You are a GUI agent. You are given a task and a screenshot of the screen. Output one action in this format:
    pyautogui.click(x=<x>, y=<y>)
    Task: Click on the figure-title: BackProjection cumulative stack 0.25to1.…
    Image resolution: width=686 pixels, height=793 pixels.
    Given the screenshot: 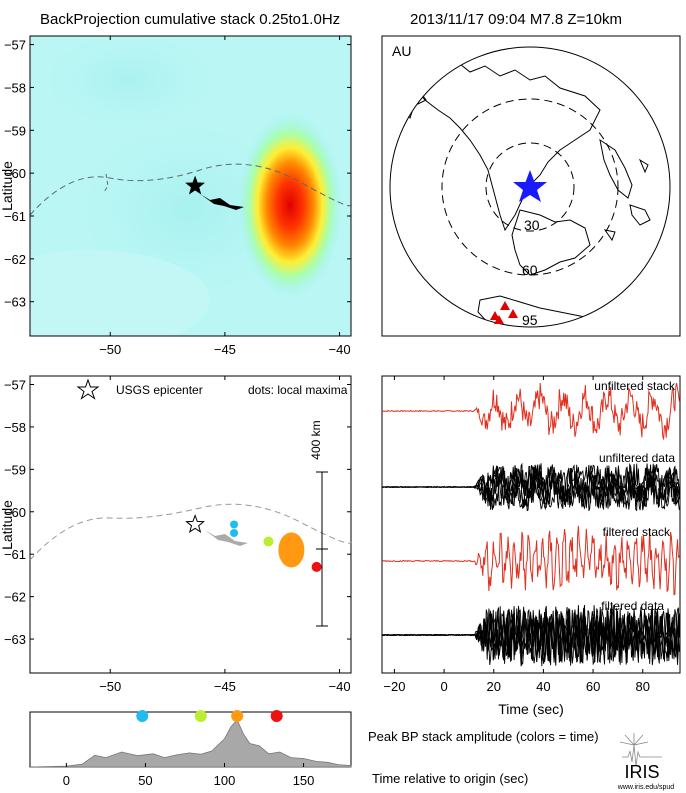 What is the action you would take?
    pyautogui.click(x=190, y=19)
    